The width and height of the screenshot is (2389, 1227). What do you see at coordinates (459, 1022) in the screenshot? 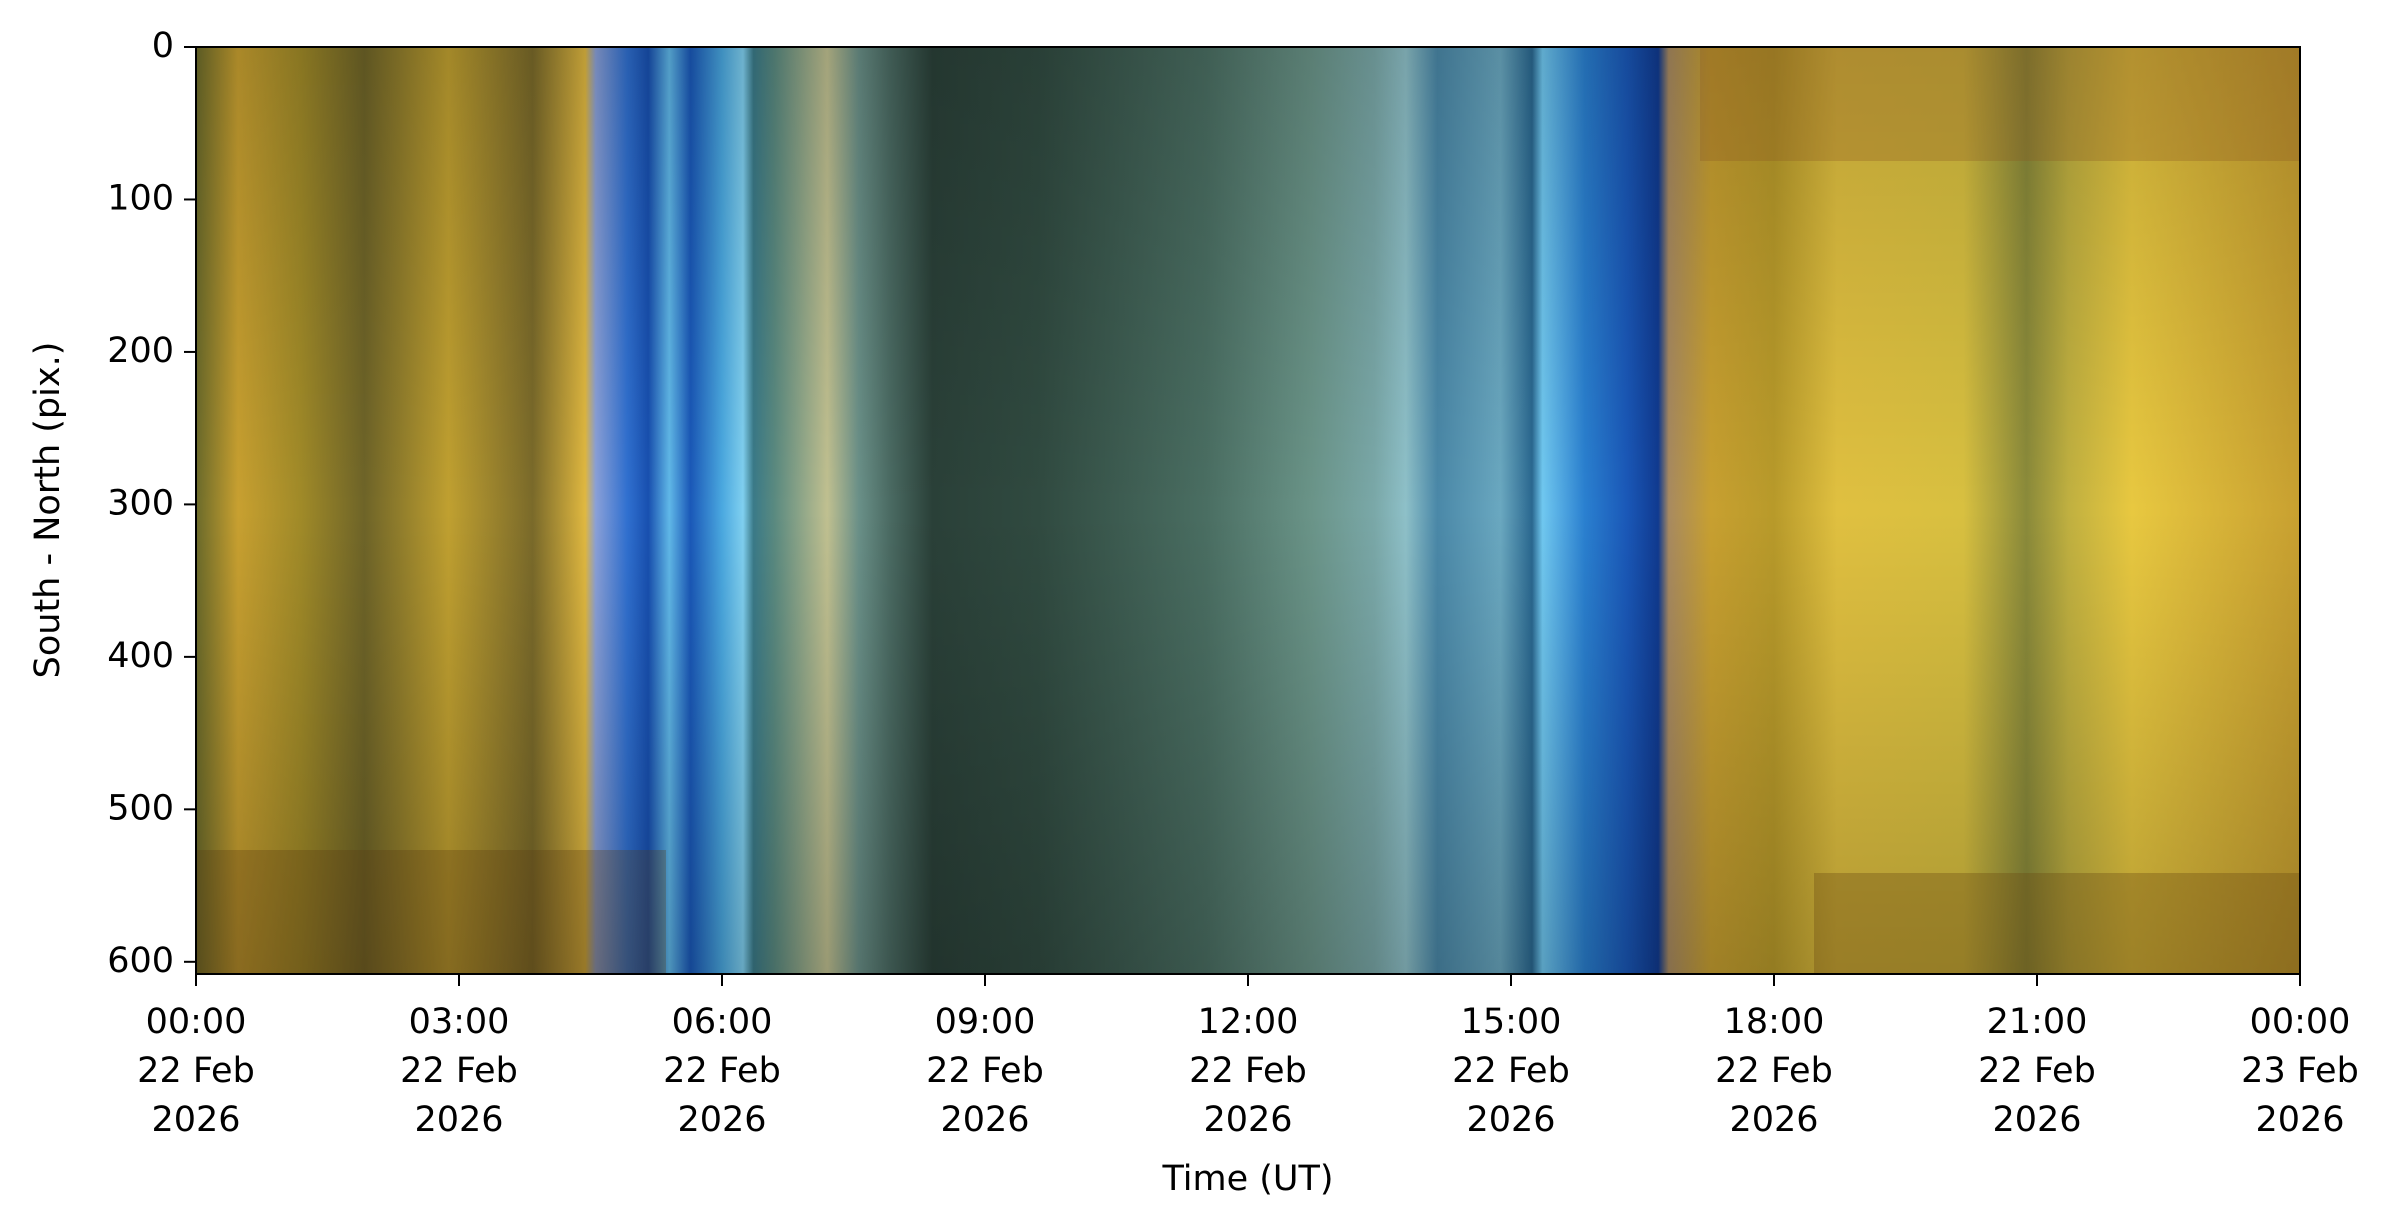
I see `x-tick-label: 03:00` at bounding box center [459, 1022].